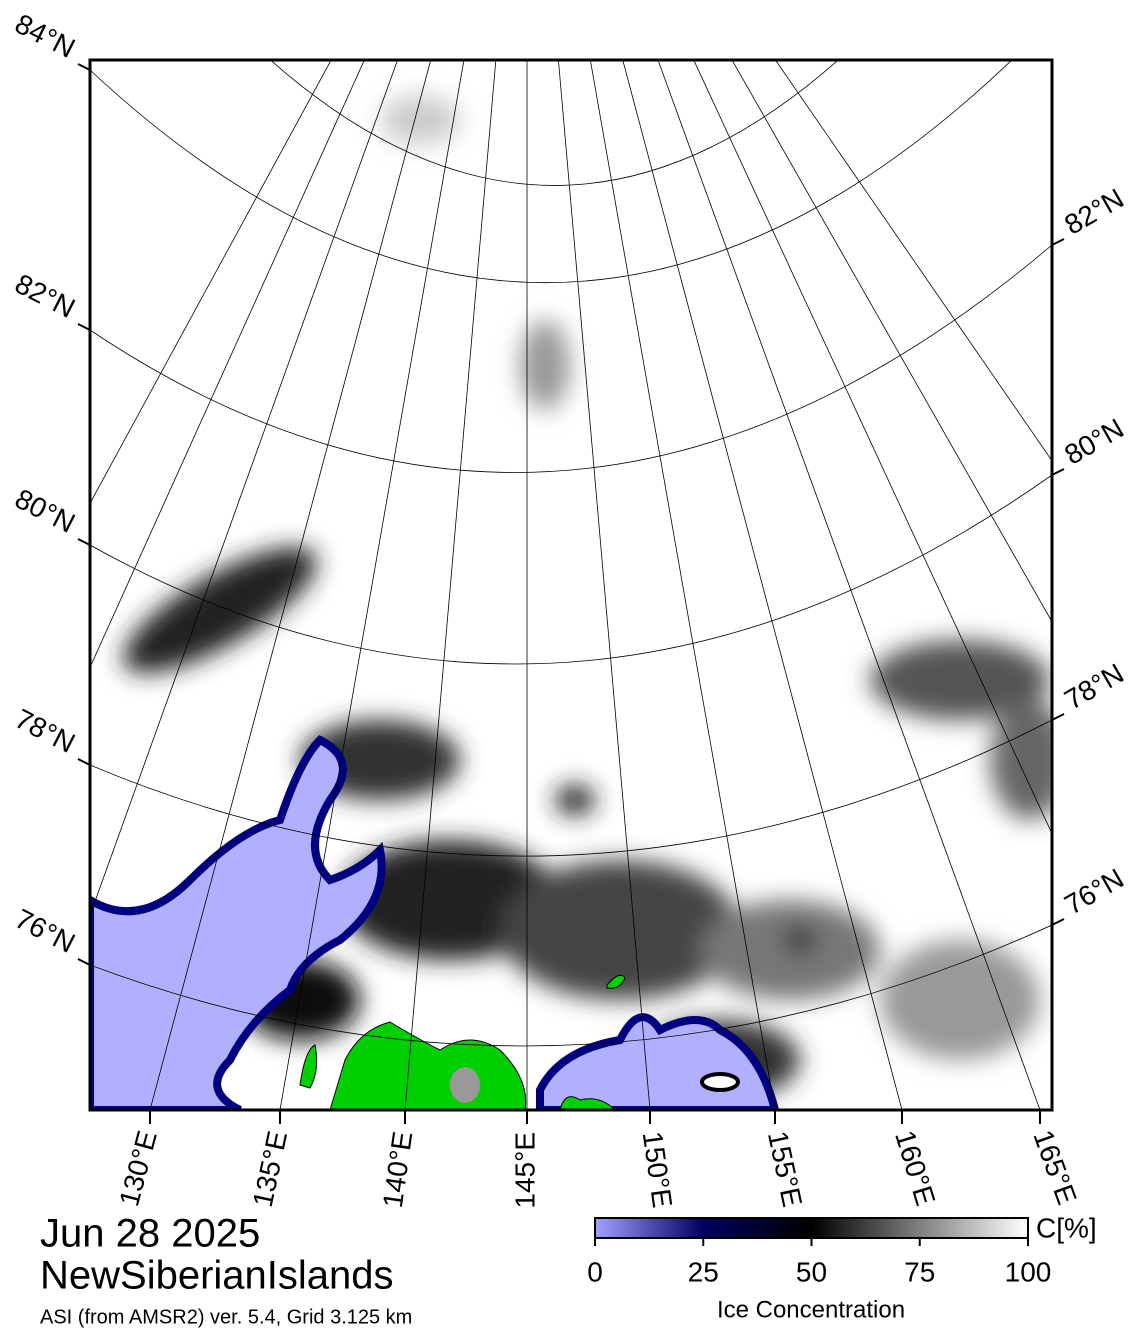 The height and width of the screenshot is (1333, 1143). I want to click on colorbar-gradient, so click(811, 1228).